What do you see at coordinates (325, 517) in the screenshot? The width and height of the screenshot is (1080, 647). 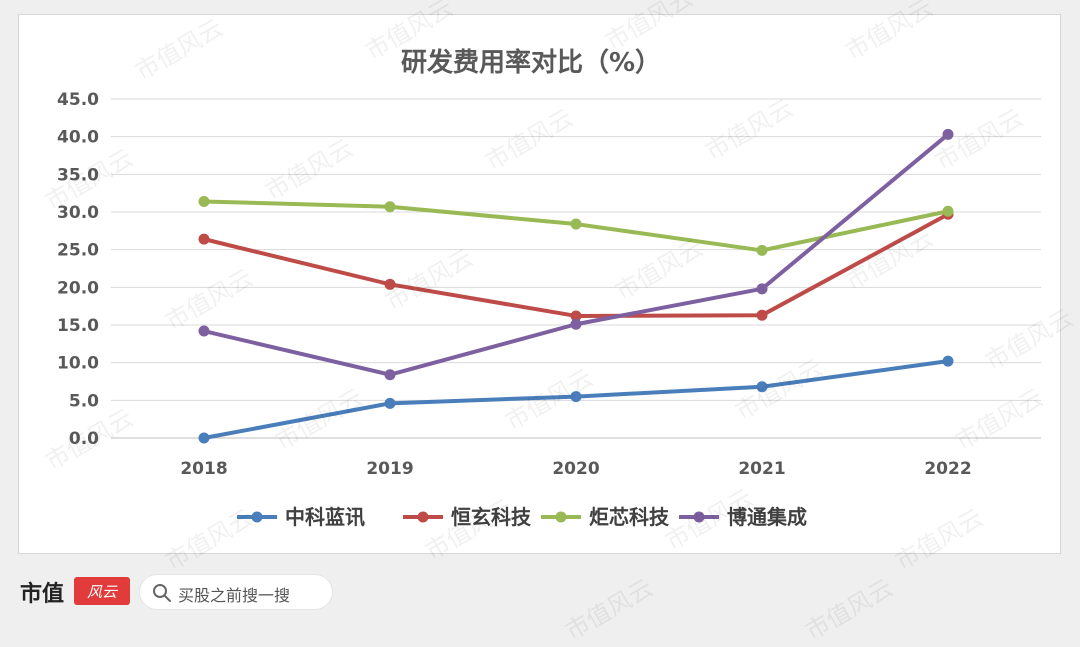 I see `legend-label: 中科蓝讯` at bounding box center [325, 517].